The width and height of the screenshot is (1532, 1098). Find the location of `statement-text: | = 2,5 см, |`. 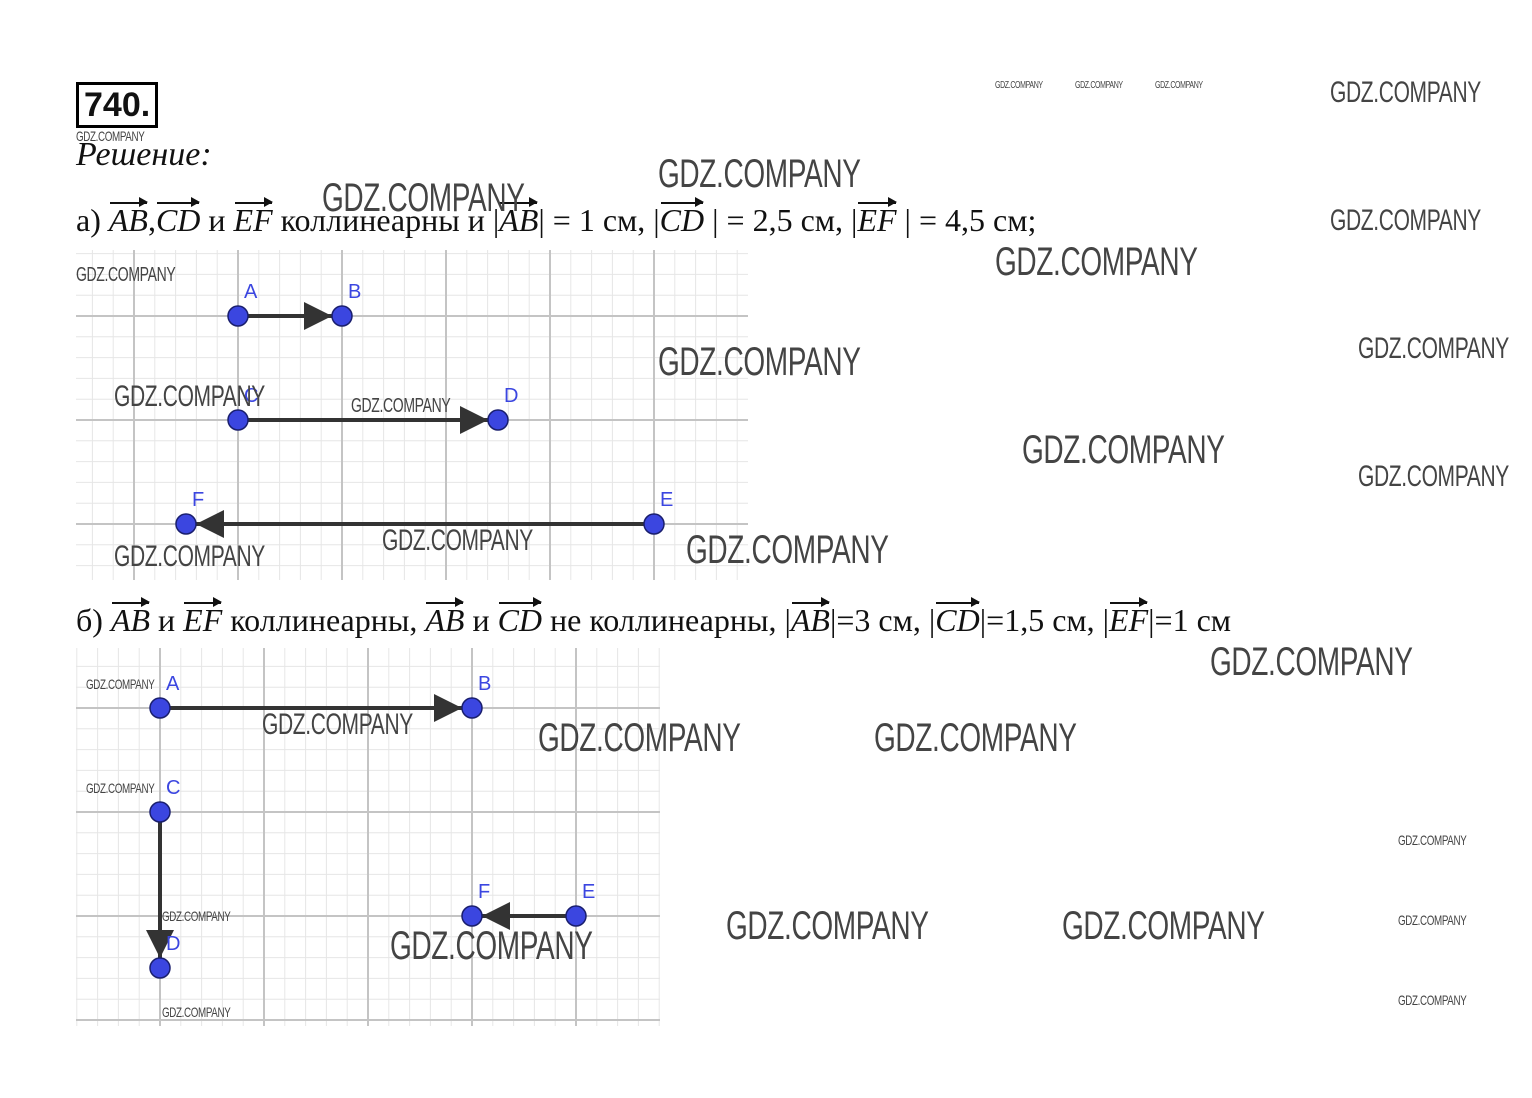

statement-text: | = 2,5 см, | is located at coordinates (781, 220).